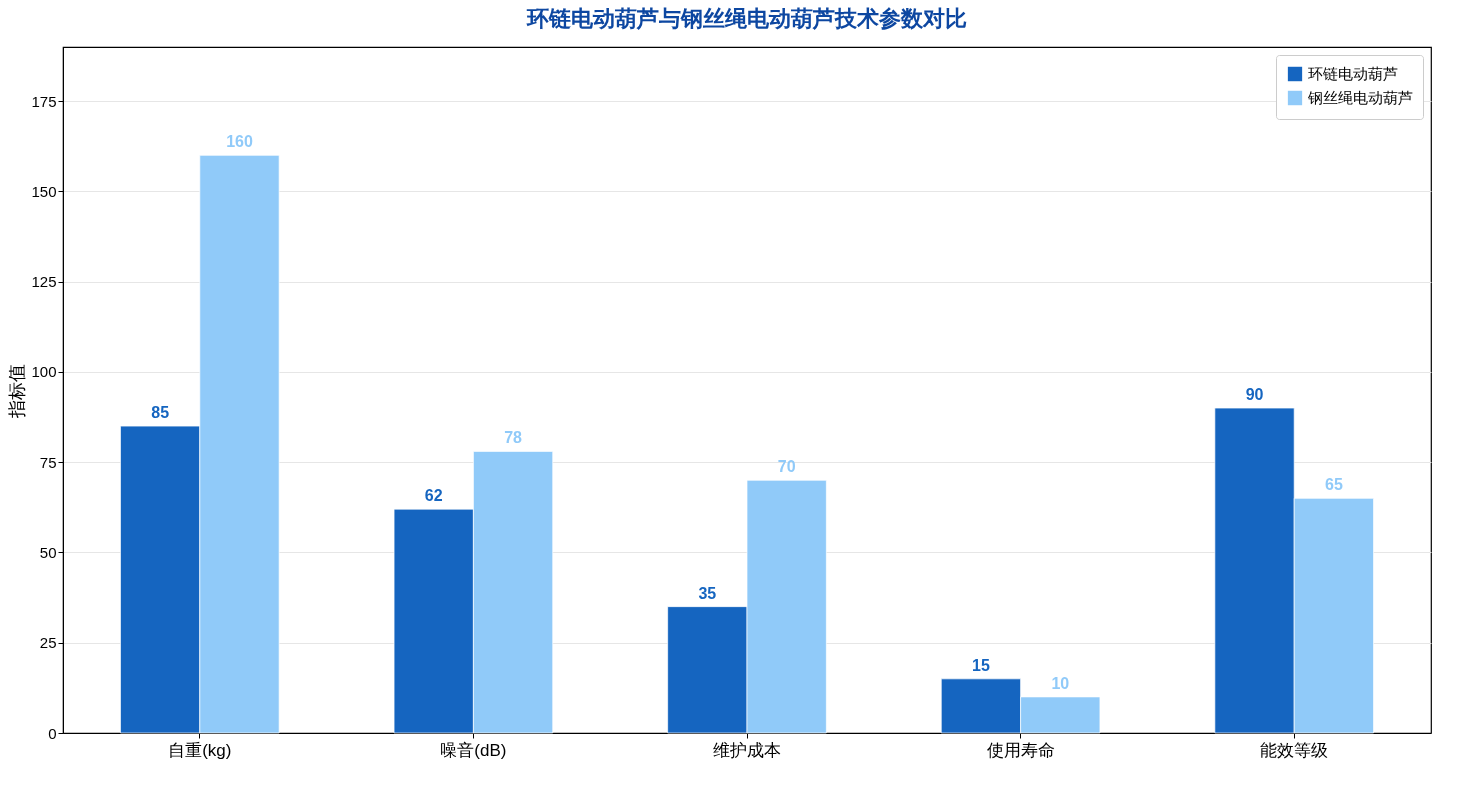  What do you see at coordinates (1294, 750) in the screenshot?
I see `x-tick-label: 能效等级` at bounding box center [1294, 750].